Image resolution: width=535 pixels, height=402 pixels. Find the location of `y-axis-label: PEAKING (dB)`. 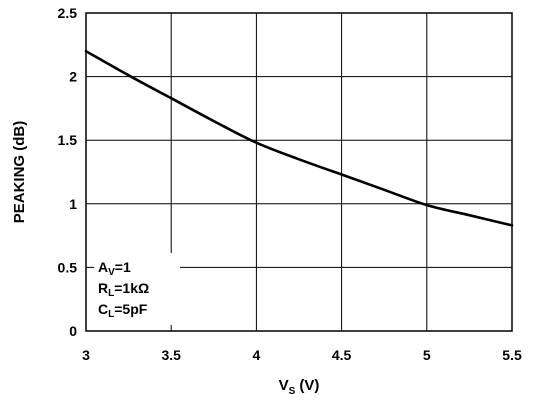

y-axis-label: PEAKING (dB) is located at coordinates (19, 172).